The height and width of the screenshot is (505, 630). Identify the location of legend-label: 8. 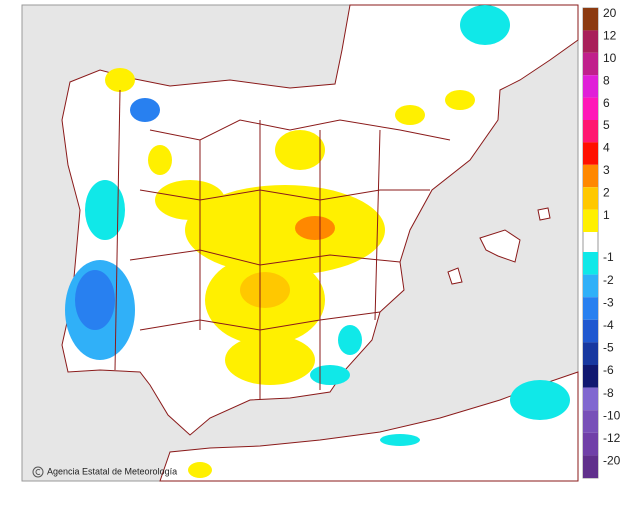
(606, 80).